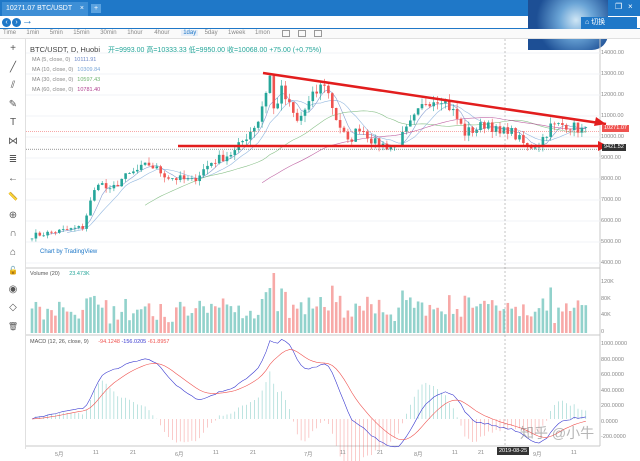 Image resolution: width=640 pixels, height=461 pixels. What do you see at coordinates (6, 22) in the screenshot?
I see `back-icon: ‹` at bounding box center [6, 22].